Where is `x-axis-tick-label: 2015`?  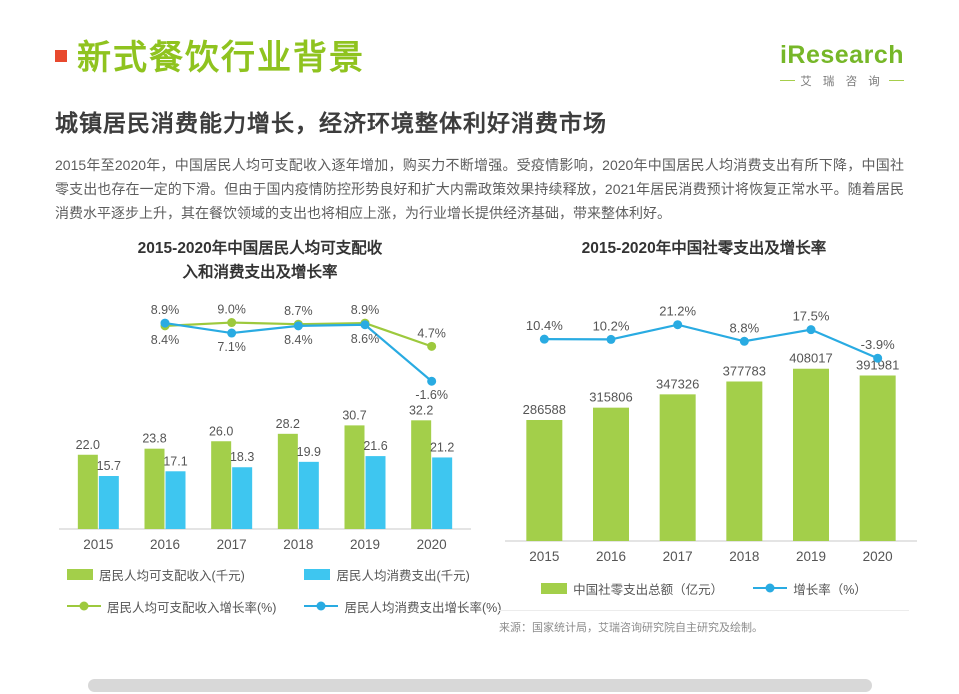 x-axis-tick-label: 2015 is located at coordinates (544, 556).